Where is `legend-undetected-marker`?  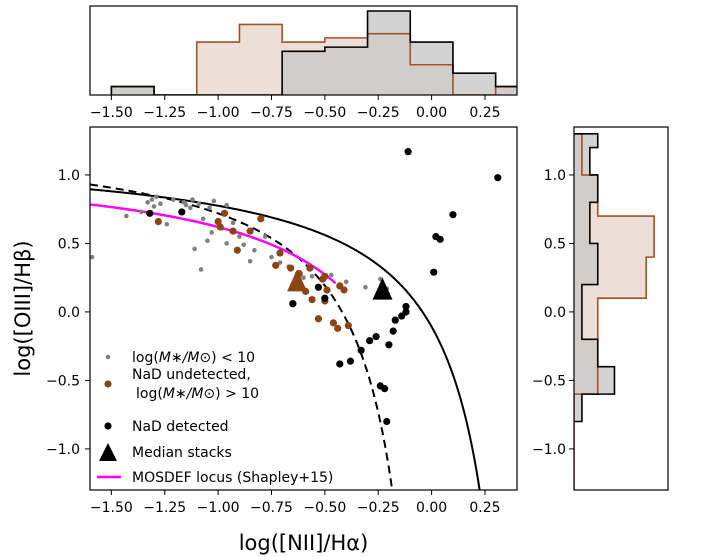 legend-undetected-marker is located at coordinates (108, 384).